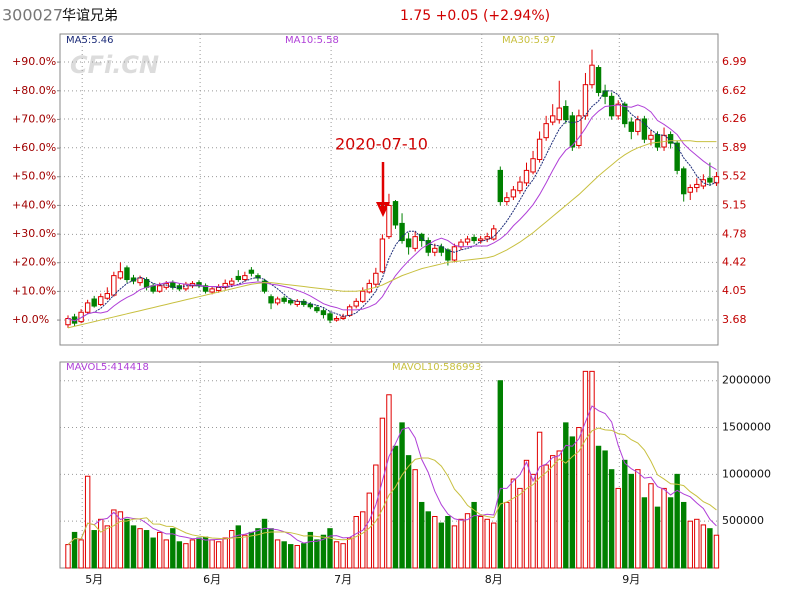 The image size is (800, 600). Describe the element at coordinates (734, 319) in the screenshot. I see `y-tick-label: 3.68` at that location.